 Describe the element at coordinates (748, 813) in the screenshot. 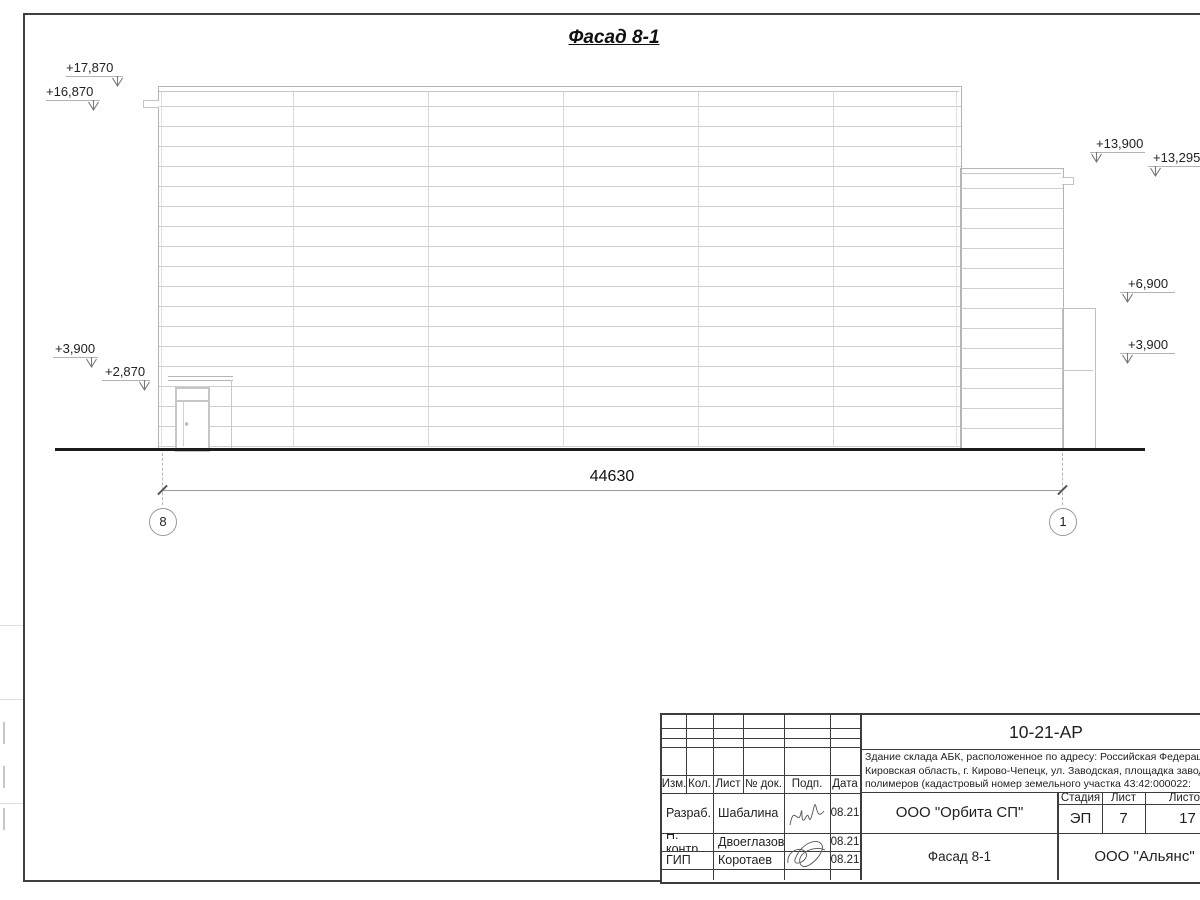

I see `stamp-name: Шабалина` at that location.